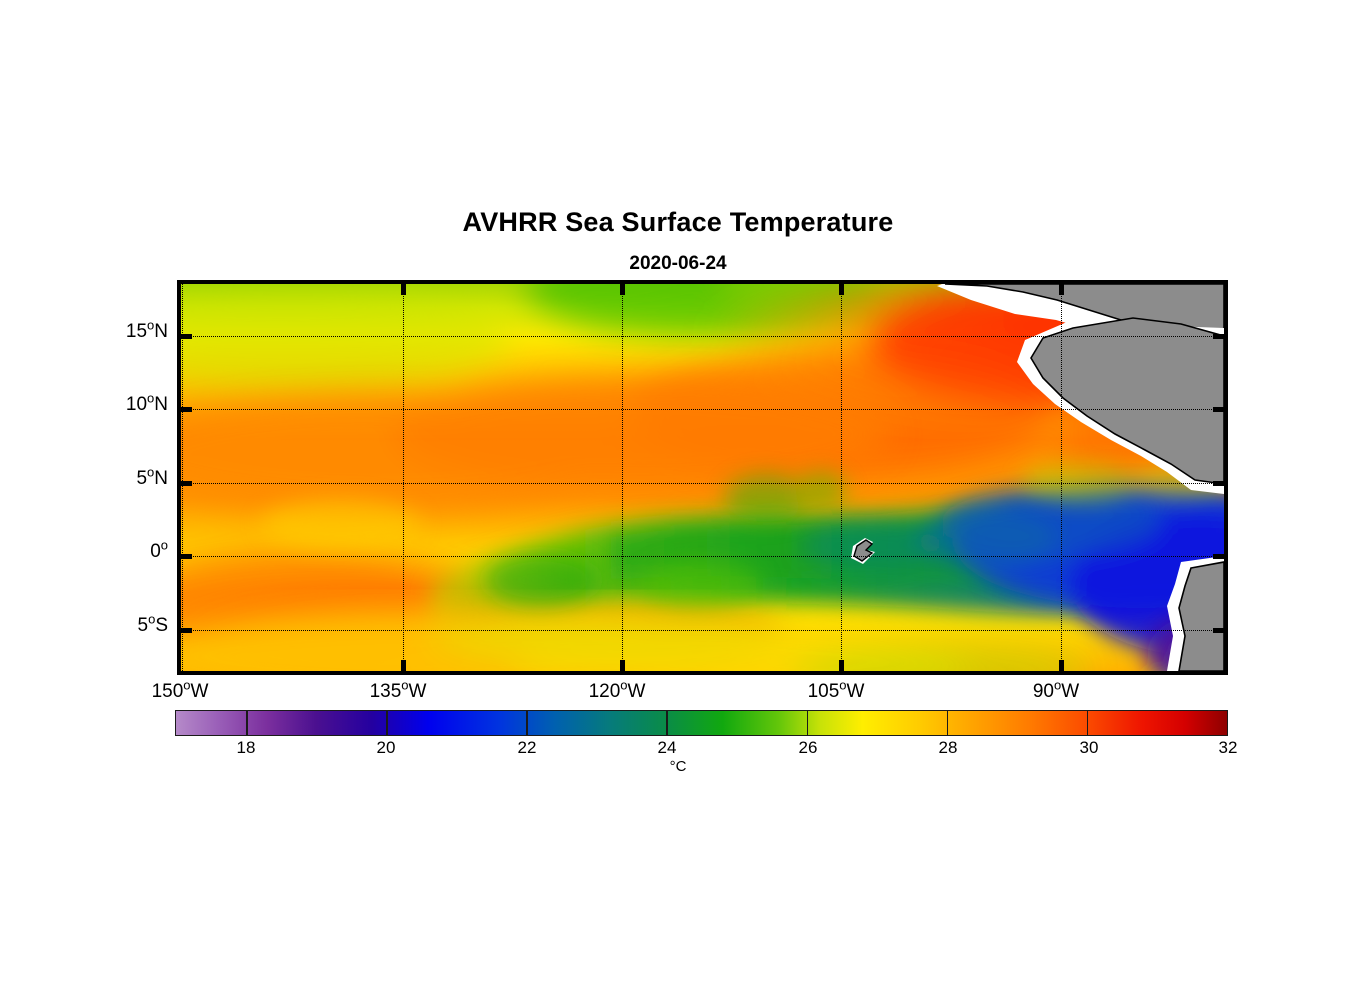 The height and width of the screenshot is (1000, 1356). I want to click on colorbar-label-24: 24, so click(667, 747).